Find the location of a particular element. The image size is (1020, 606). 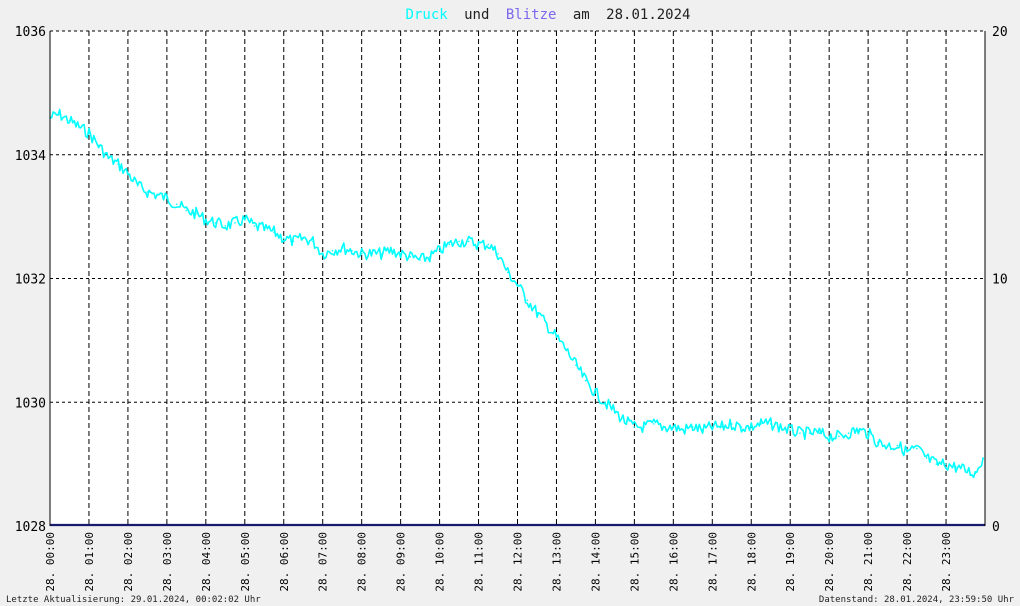

x-tick-label: 28. 05:00 is located at coordinates (245, 562).